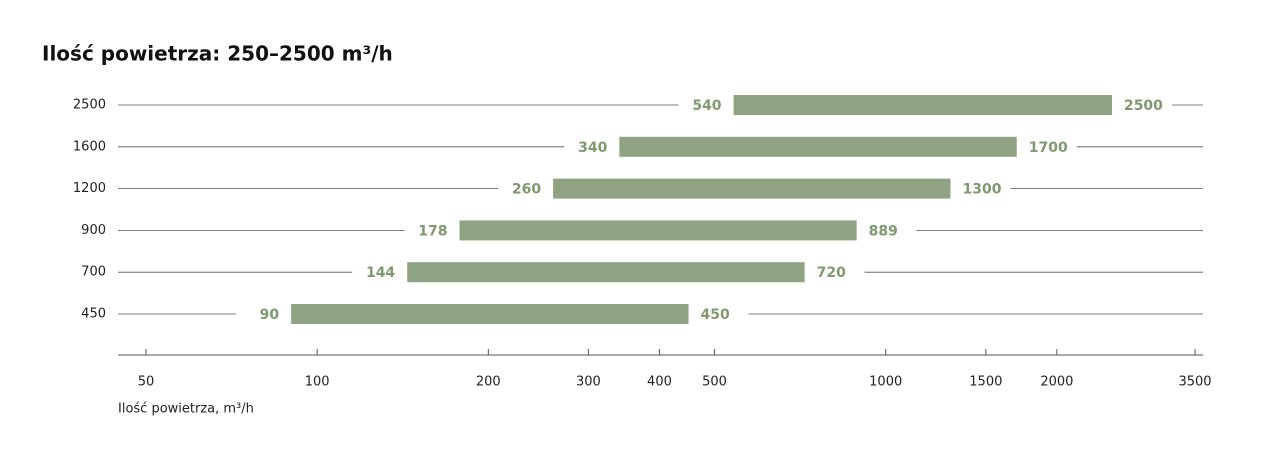 The width and height of the screenshot is (1275, 465). Describe the element at coordinates (985, 382) in the screenshot. I see `x-tick-label: 1500` at that location.